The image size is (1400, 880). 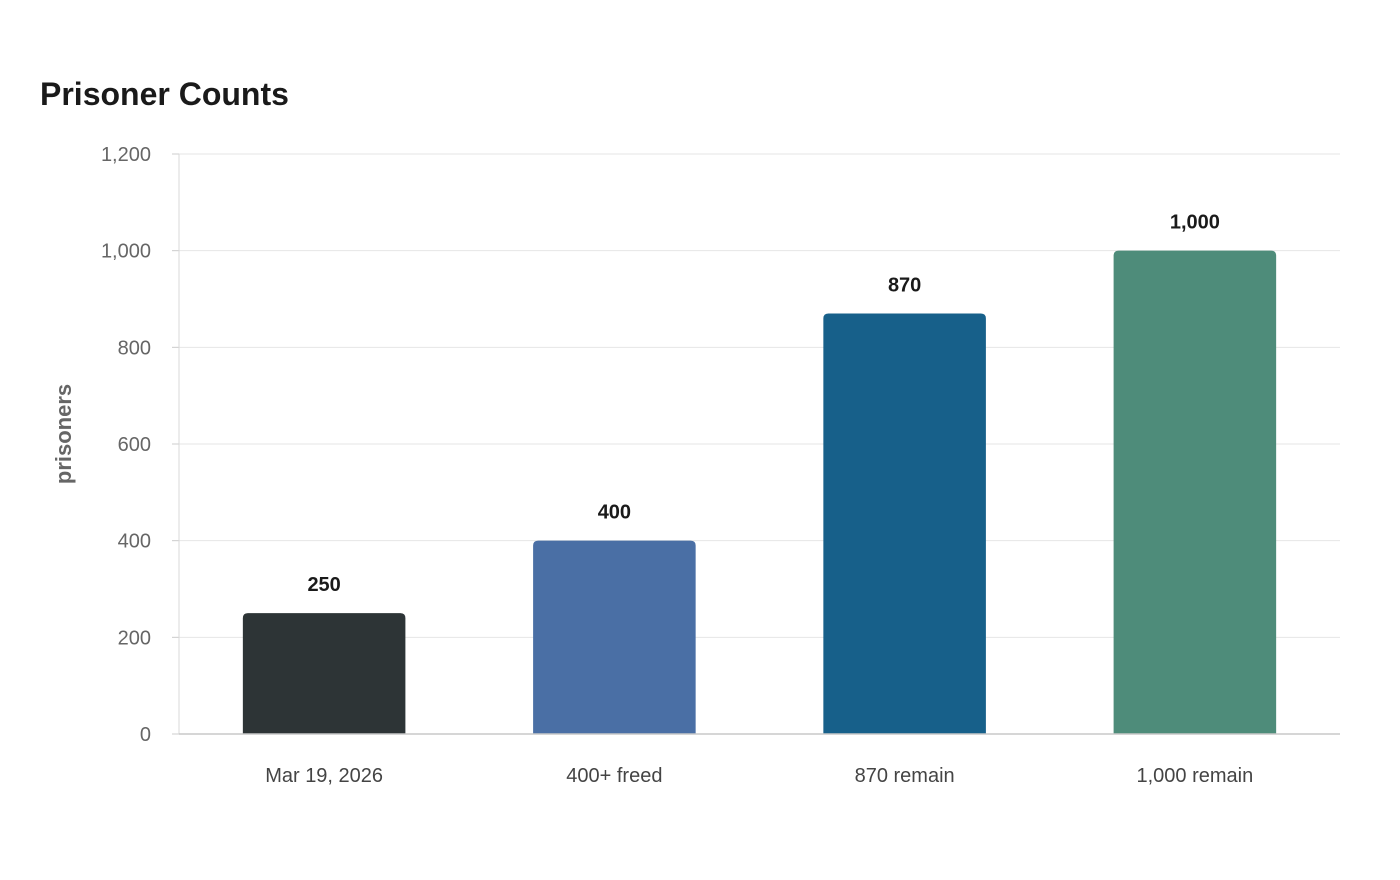 What do you see at coordinates (134, 638) in the screenshot?
I see `y-tick-label: 200` at bounding box center [134, 638].